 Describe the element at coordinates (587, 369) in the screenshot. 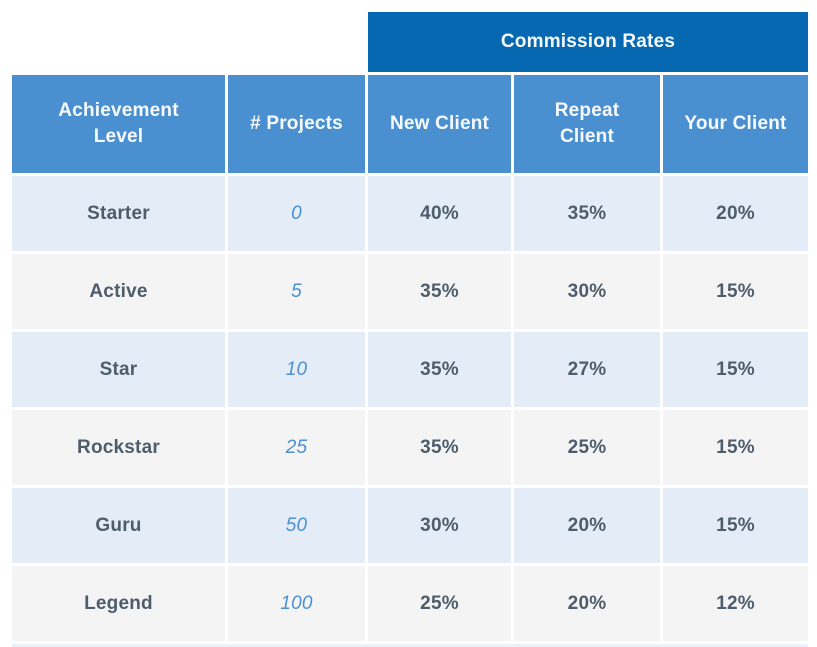

I see `cell-repeat-client: 27%` at that location.